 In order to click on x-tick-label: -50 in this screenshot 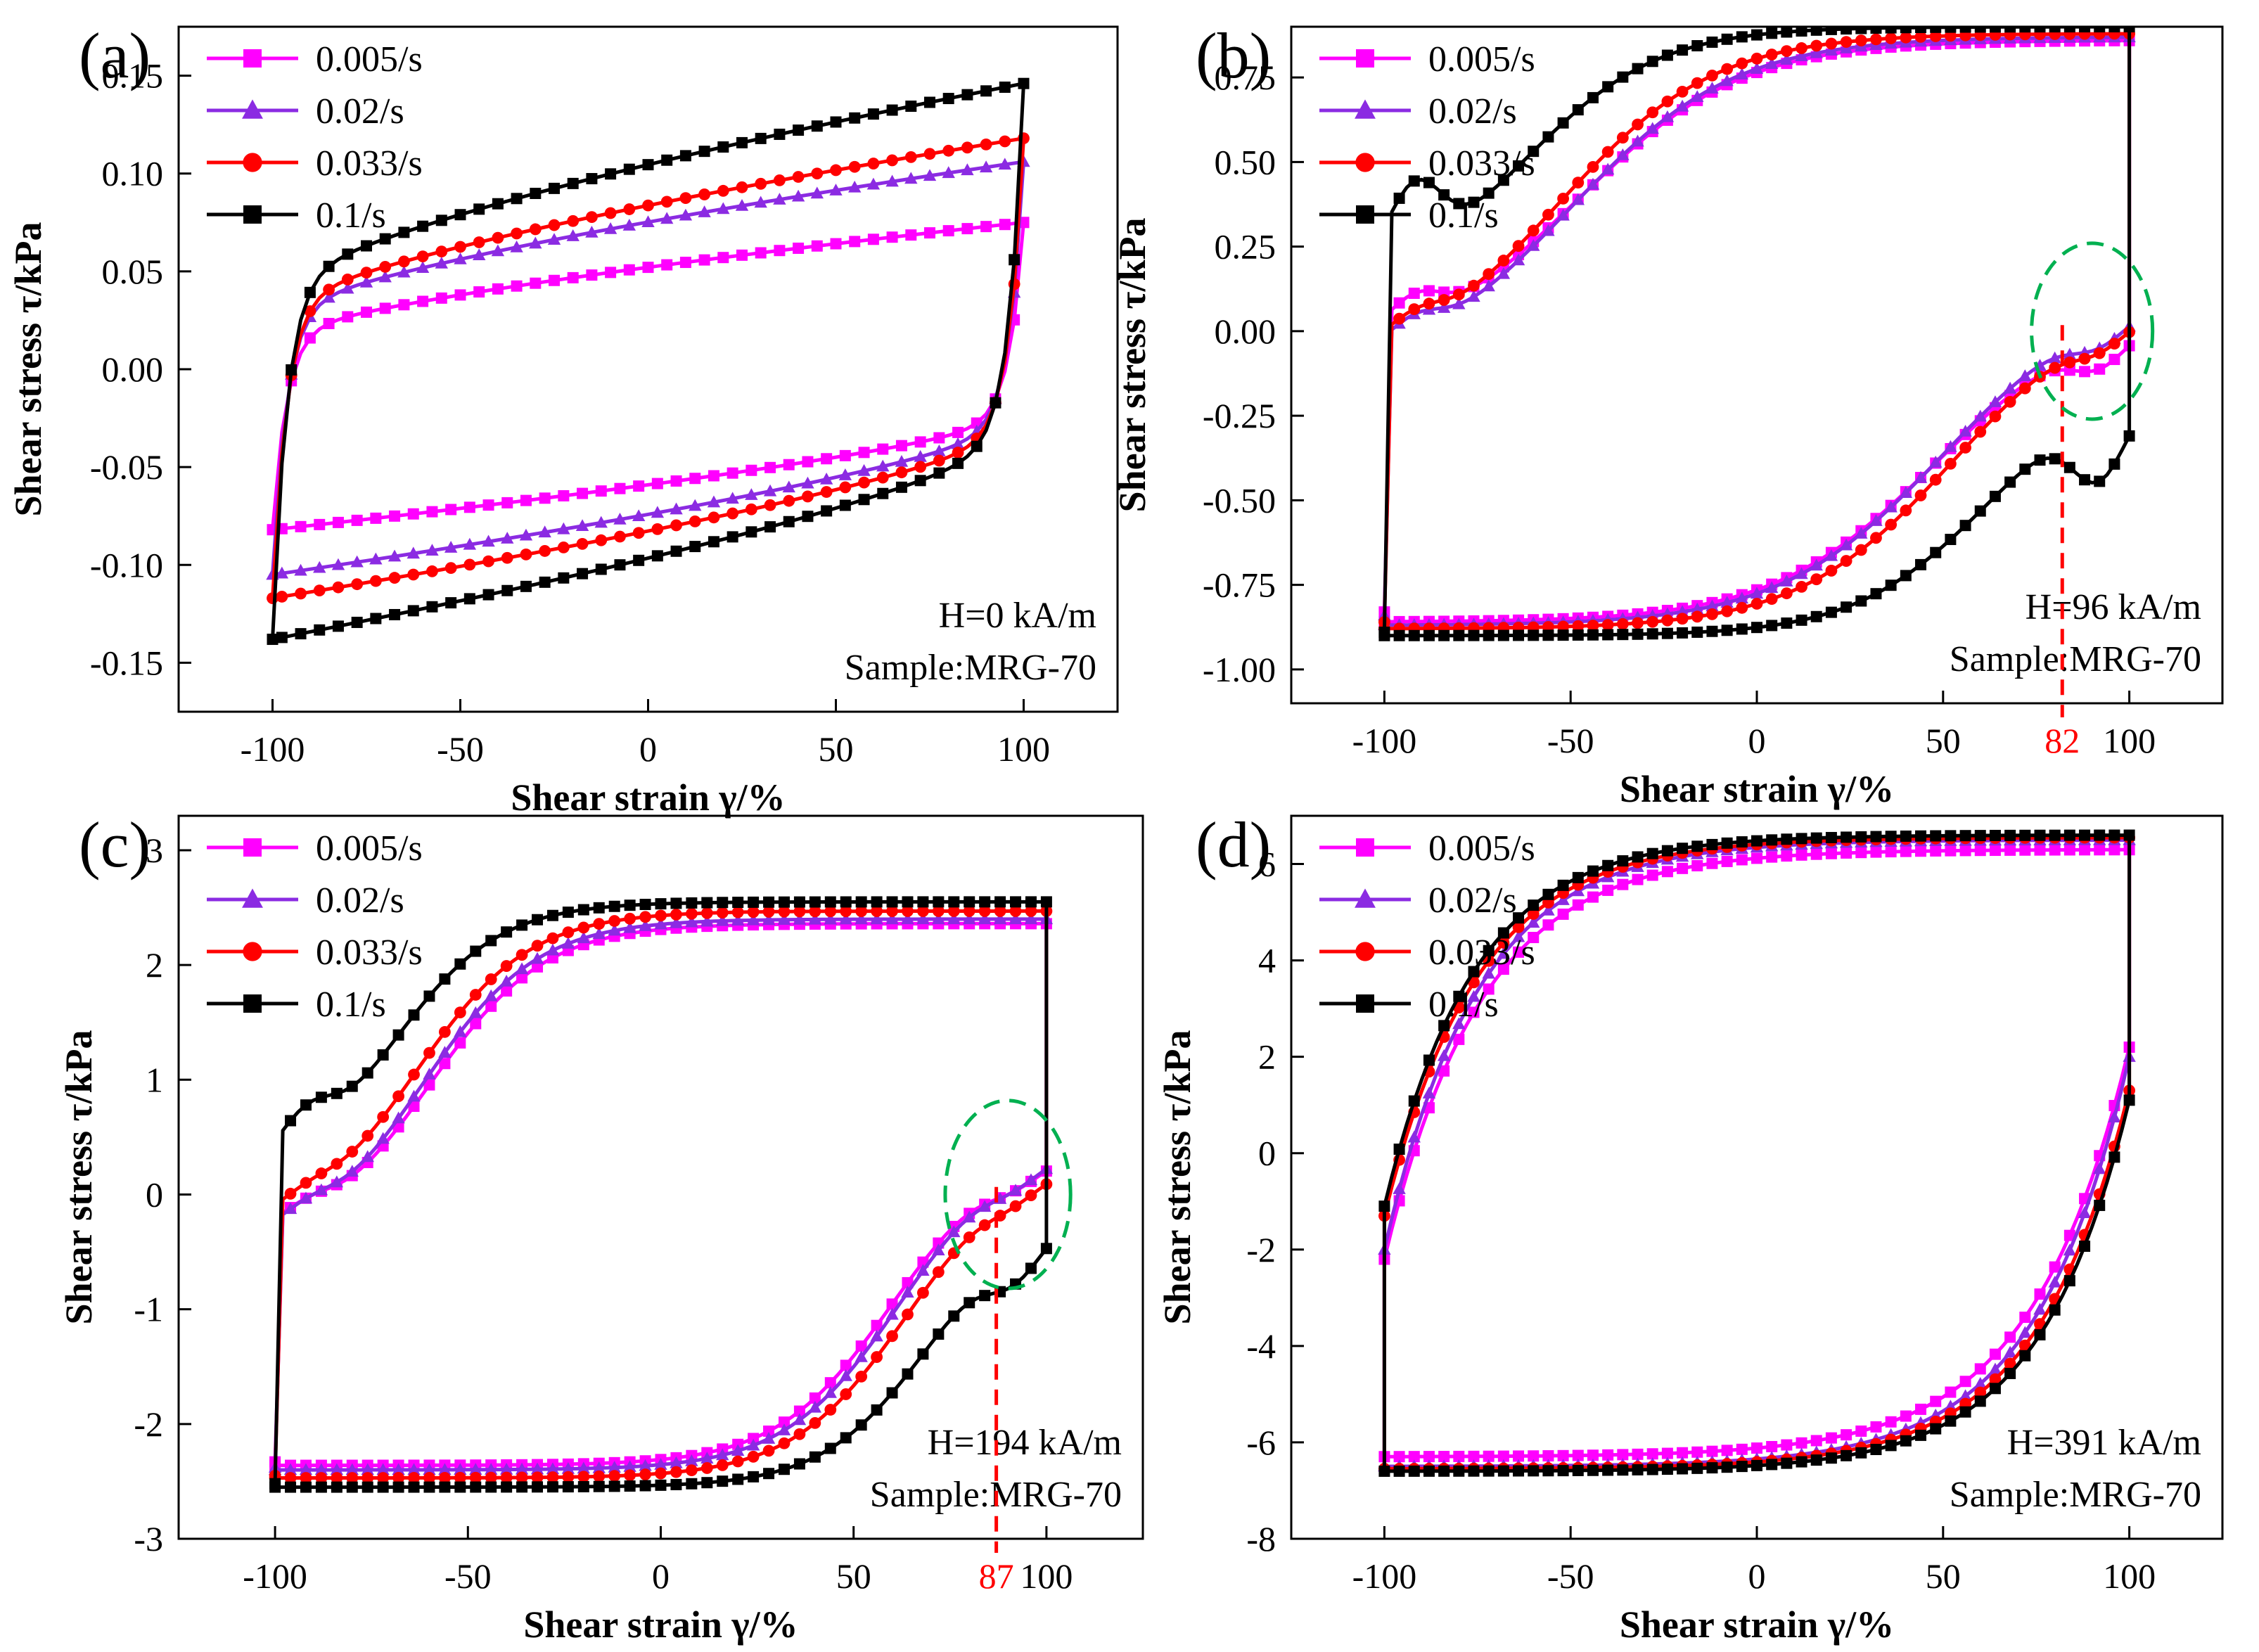, I will do `click(1570, 1576)`.